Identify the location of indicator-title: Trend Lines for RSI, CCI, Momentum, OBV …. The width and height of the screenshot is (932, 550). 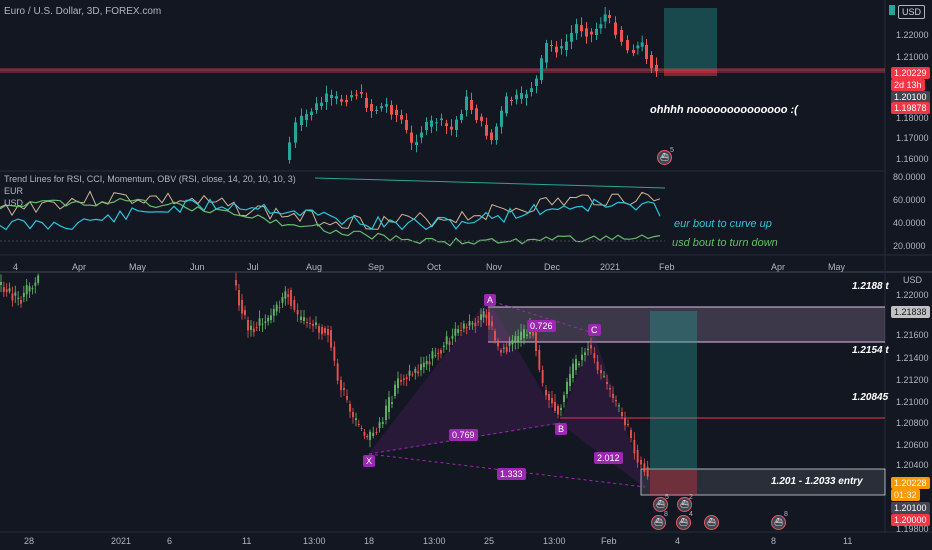
(150, 179).